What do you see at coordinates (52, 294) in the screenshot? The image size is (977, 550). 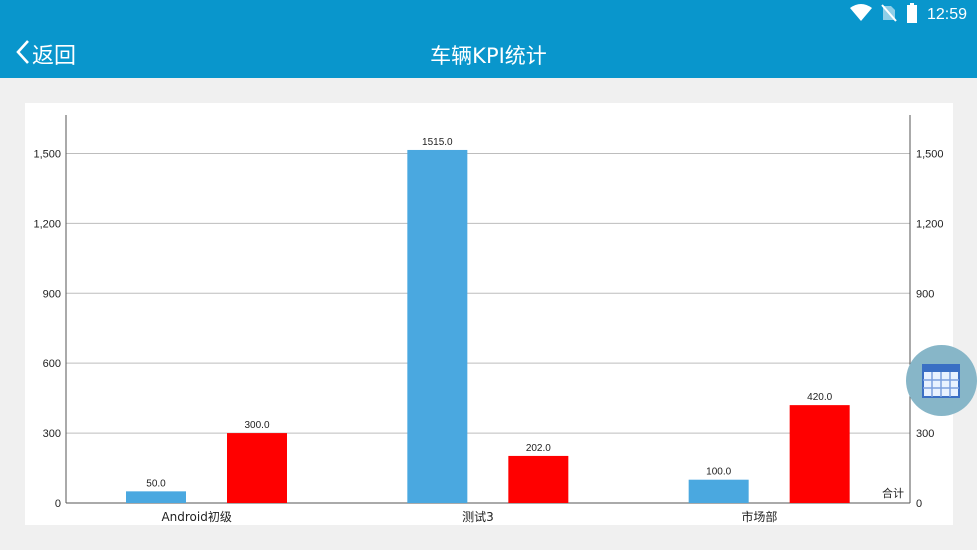 I see `y-tick-label-left: 900` at bounding box center [52, 294].